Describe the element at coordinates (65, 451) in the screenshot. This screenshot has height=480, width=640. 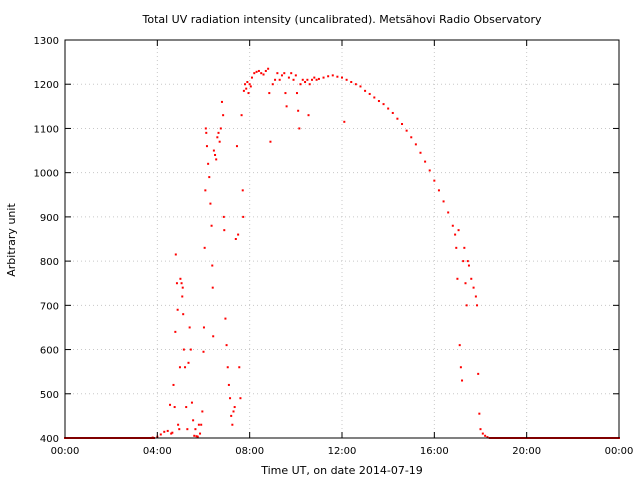
I see `x-tick-label: 00:00` at that location.